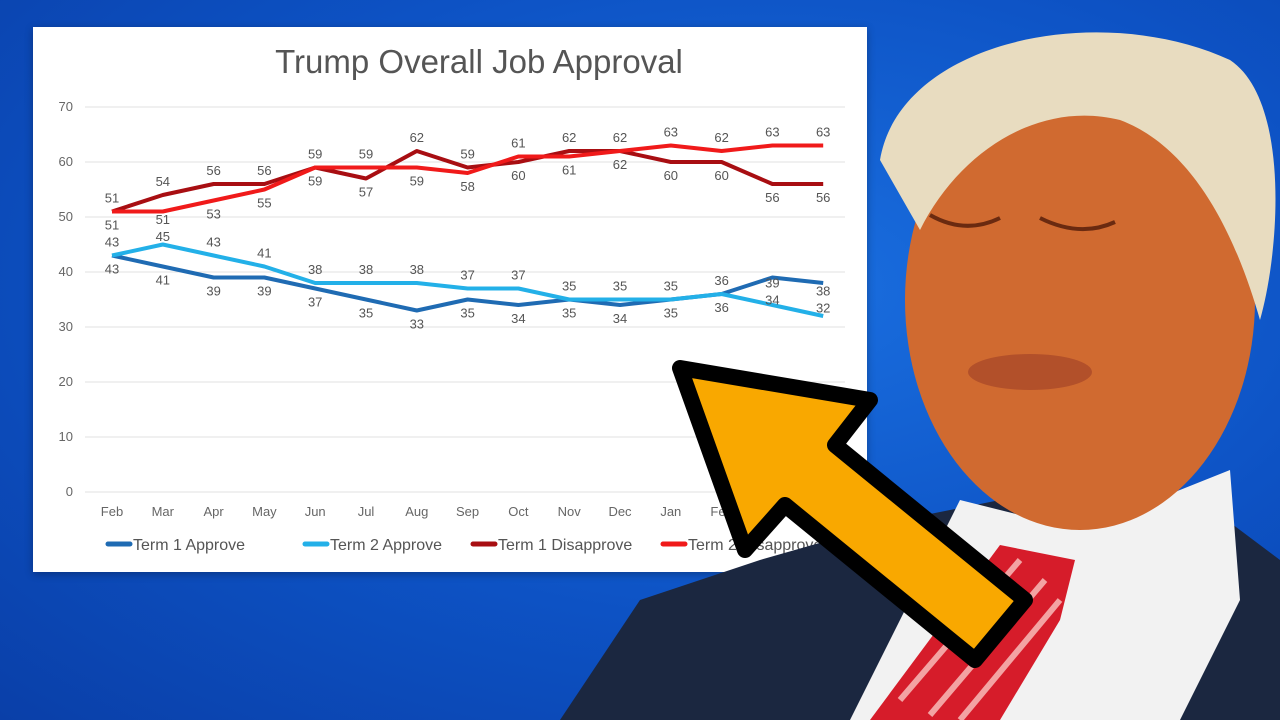  Describe the element at coordinates (66, 216) in the screenshot. I see `y-tick-label: 50` at that location.